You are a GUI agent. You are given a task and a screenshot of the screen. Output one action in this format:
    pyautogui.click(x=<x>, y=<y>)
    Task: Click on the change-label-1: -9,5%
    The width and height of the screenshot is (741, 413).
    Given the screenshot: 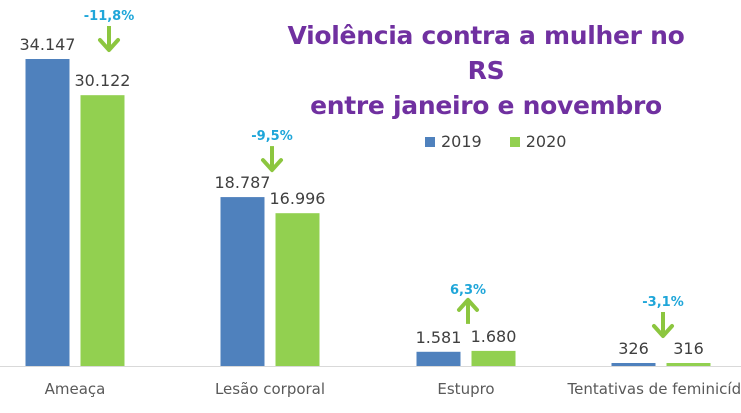 What is the action you would take?
    pyautogui.click(x=271, y=136)
    